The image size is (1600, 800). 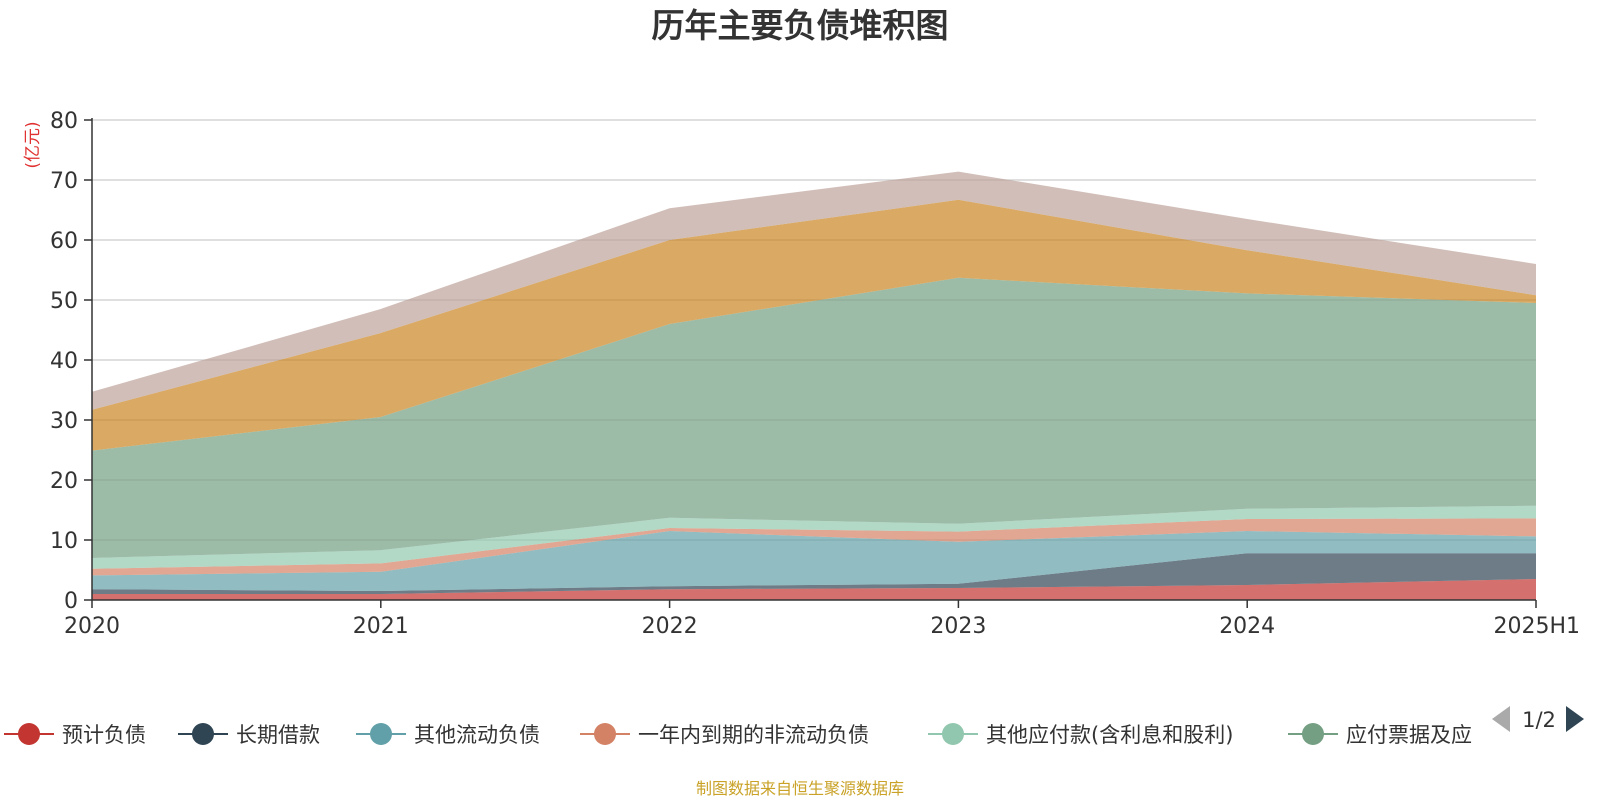 I want to click on legend-item-4: 其他应付款(含利息和股利), so click(x=1080, y=735).